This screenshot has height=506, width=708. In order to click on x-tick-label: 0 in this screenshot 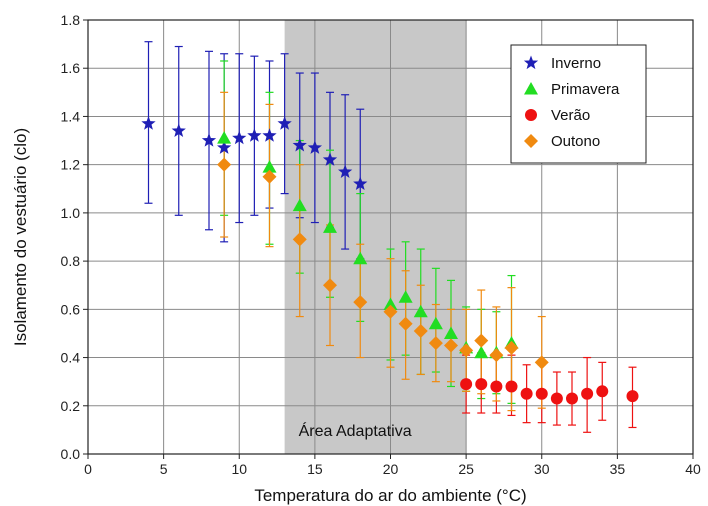, I will do `click(88, 469)`.